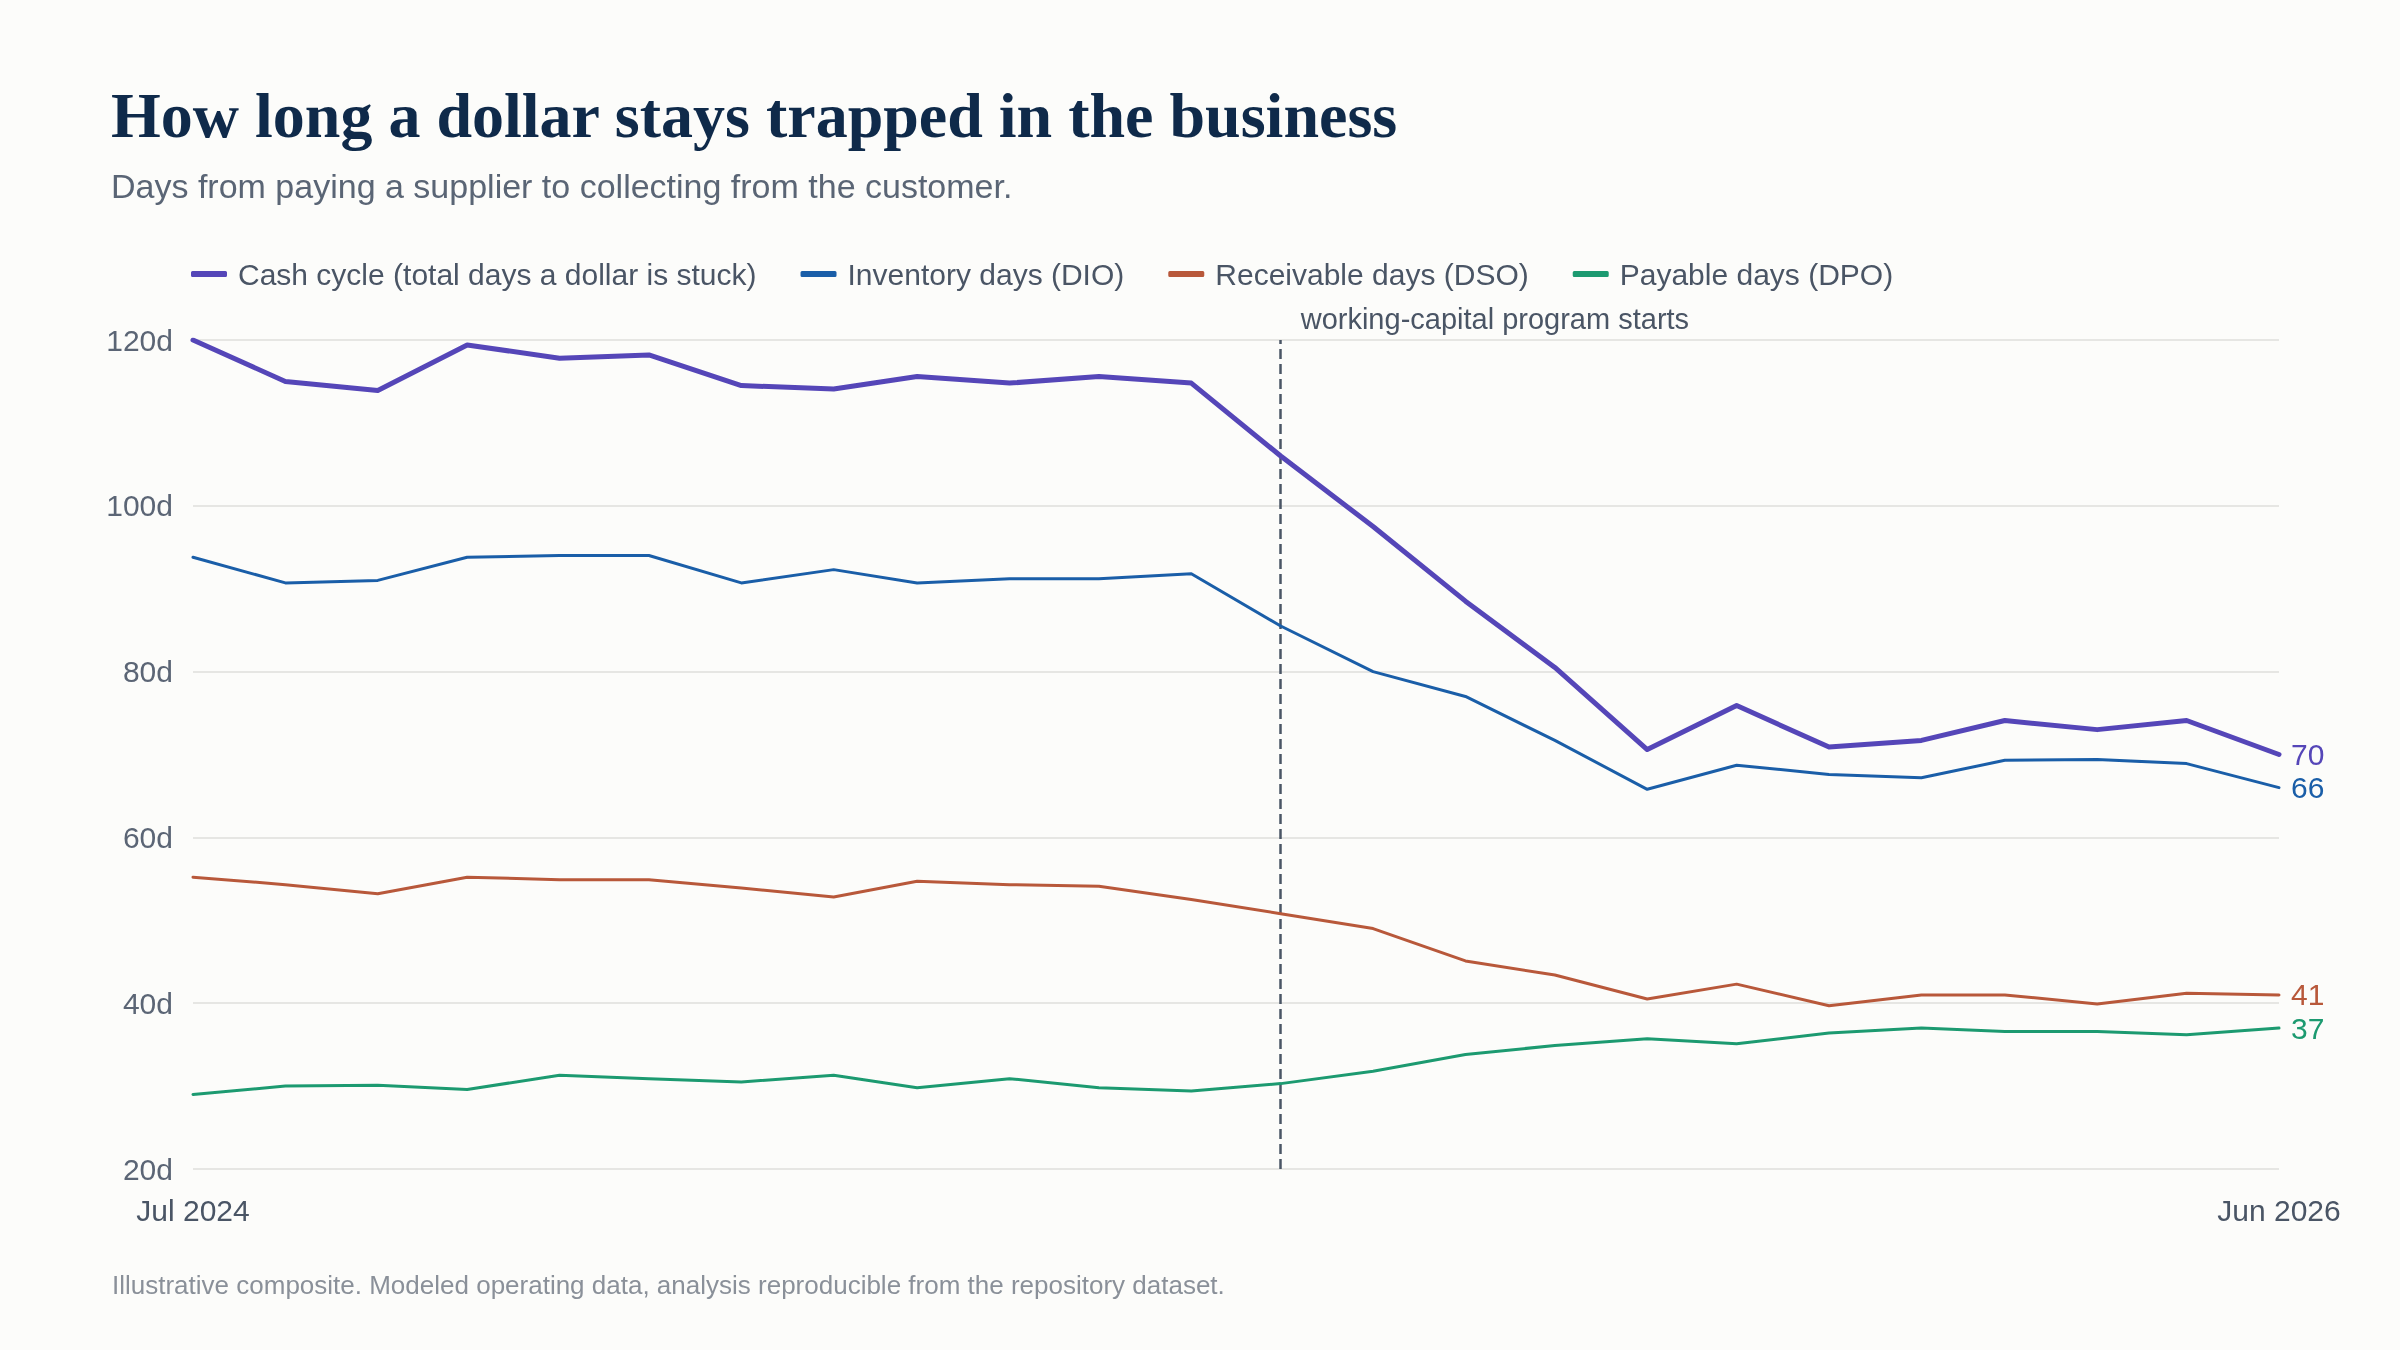 This screenshot has height=1350, width=2400. What do you see at coordinates (986, 274) in the screenshot?
I see `legend-label: Inventory days (DIO)` at bounding box center [986, 274].